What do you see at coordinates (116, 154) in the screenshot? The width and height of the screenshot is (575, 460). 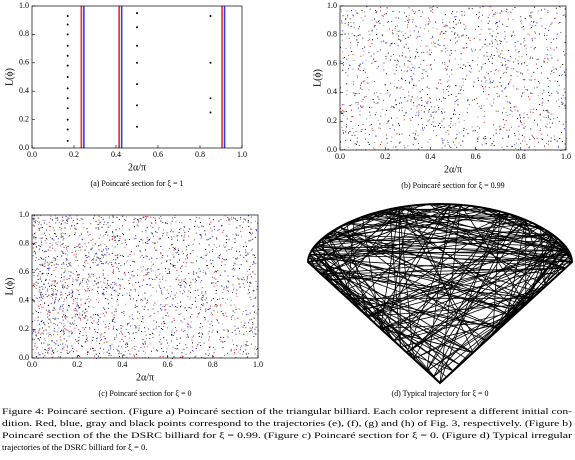 I see `x-tick-label: 0.4` at bounding box center [116, 154].